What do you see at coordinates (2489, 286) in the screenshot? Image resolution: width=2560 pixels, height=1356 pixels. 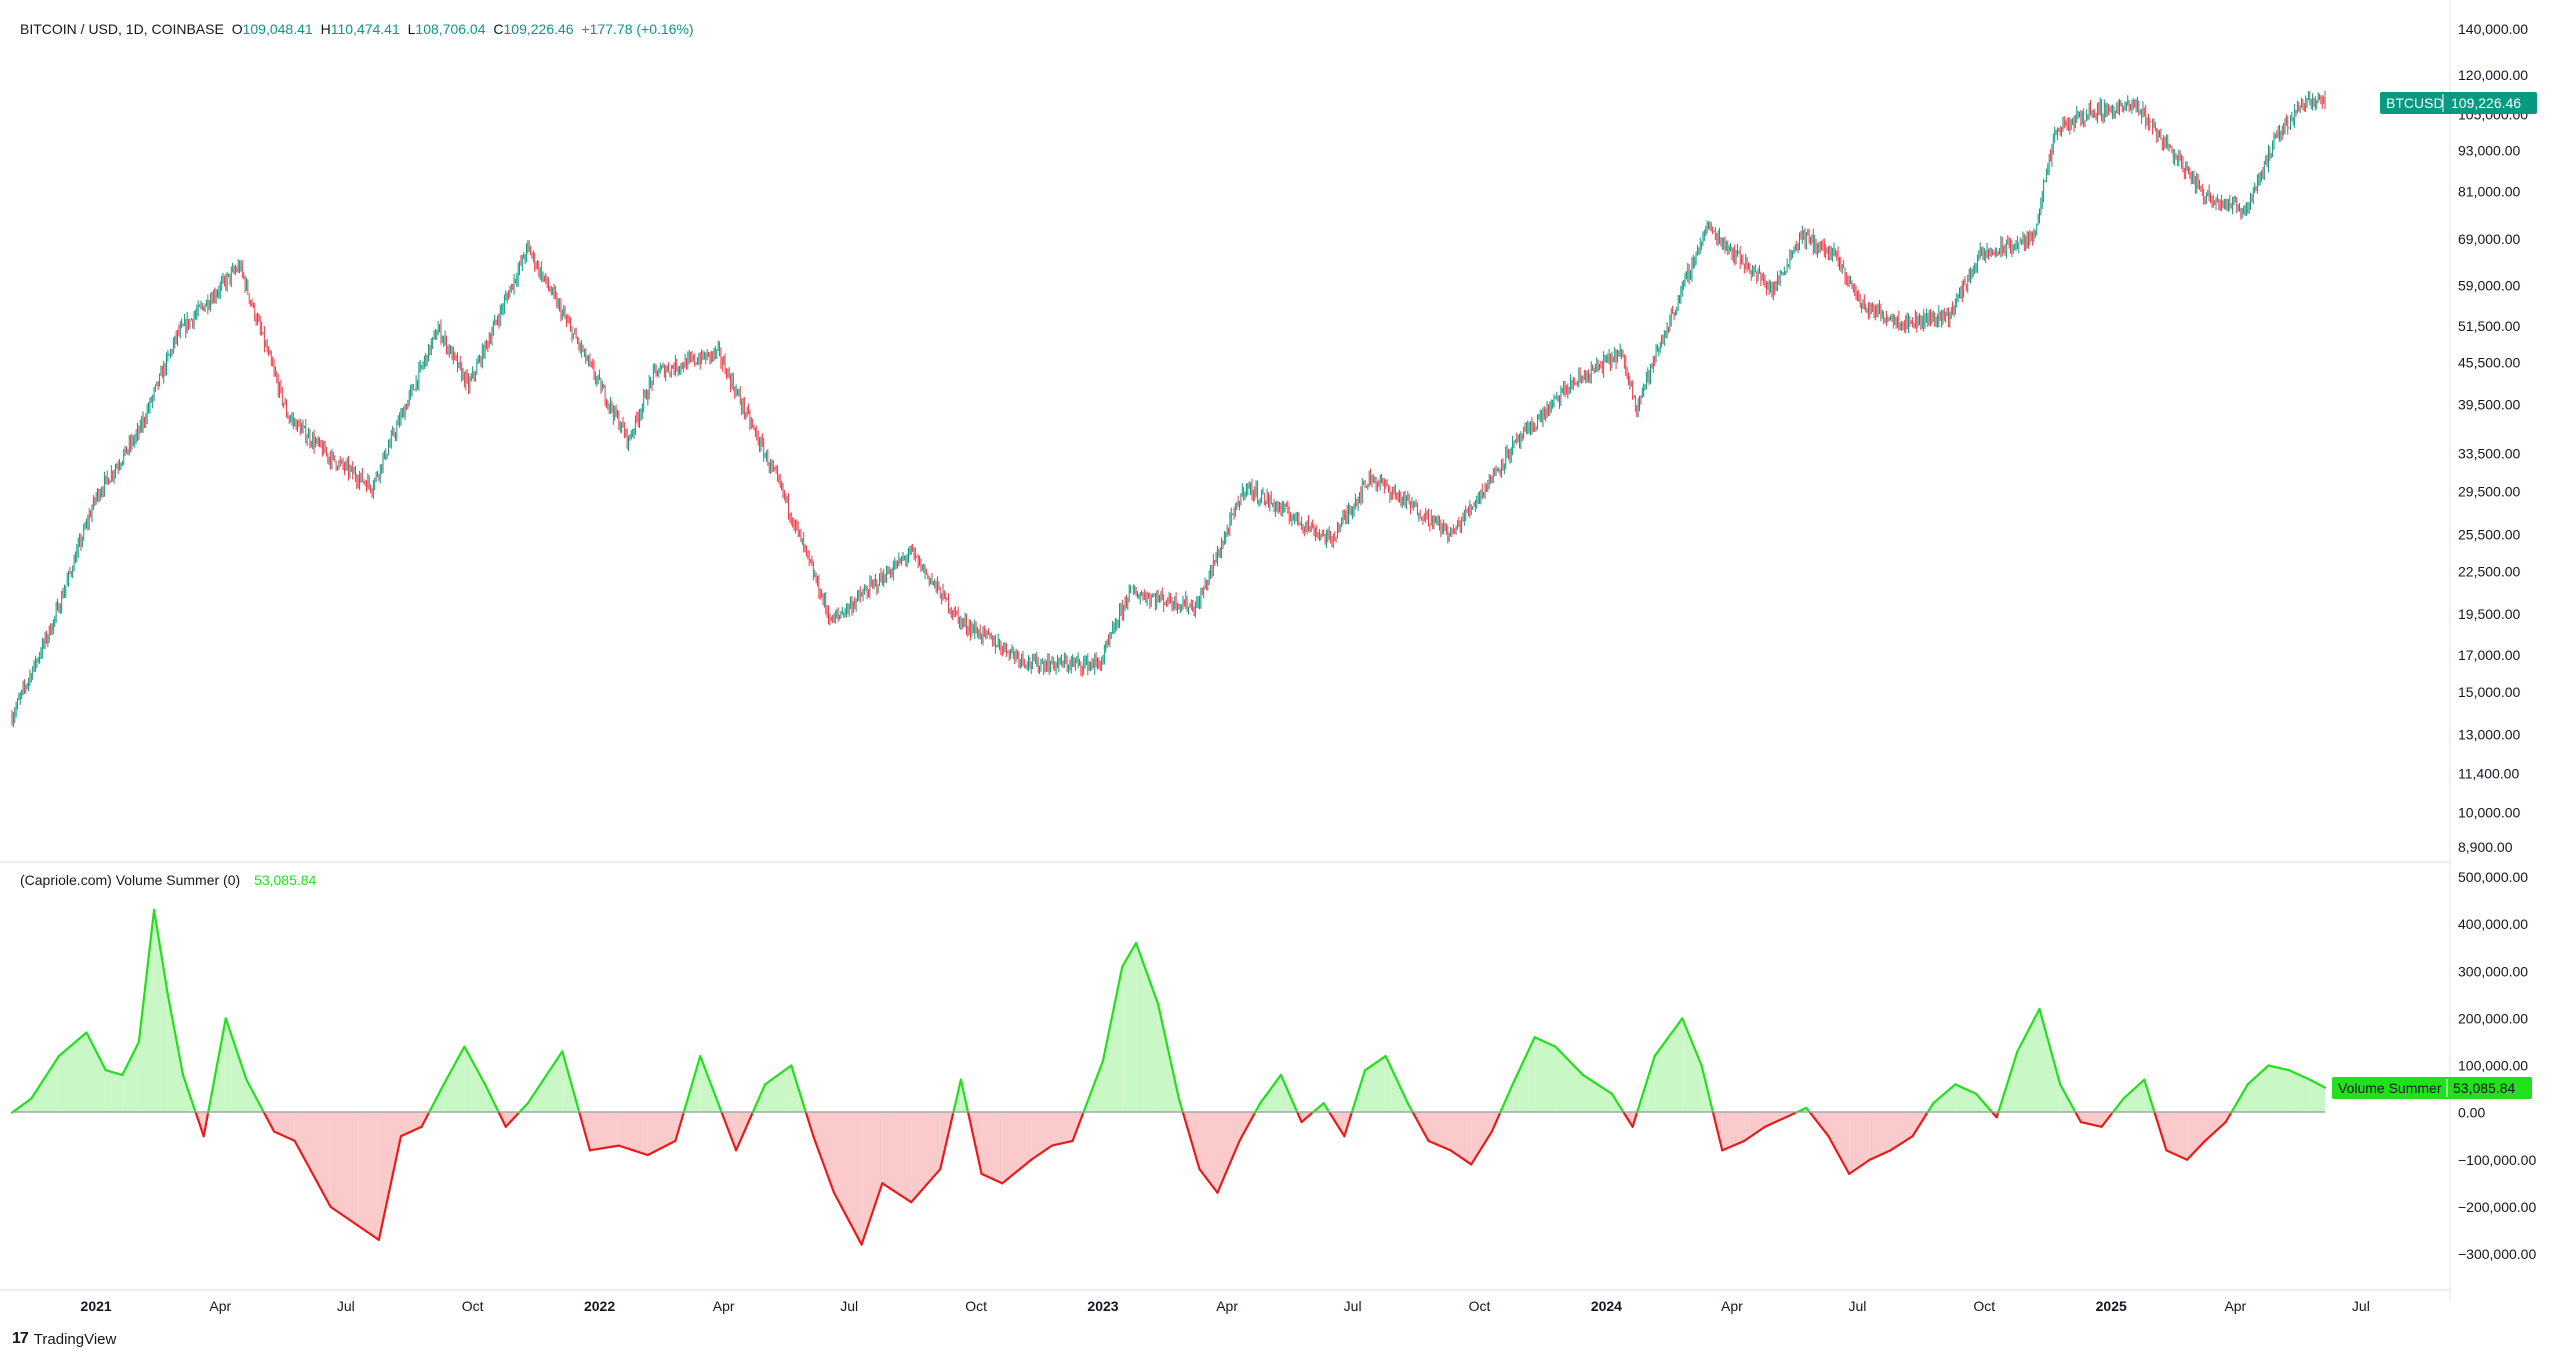 I see `price-tick-label: 59,000.00` at bounding box center [2489, 286].